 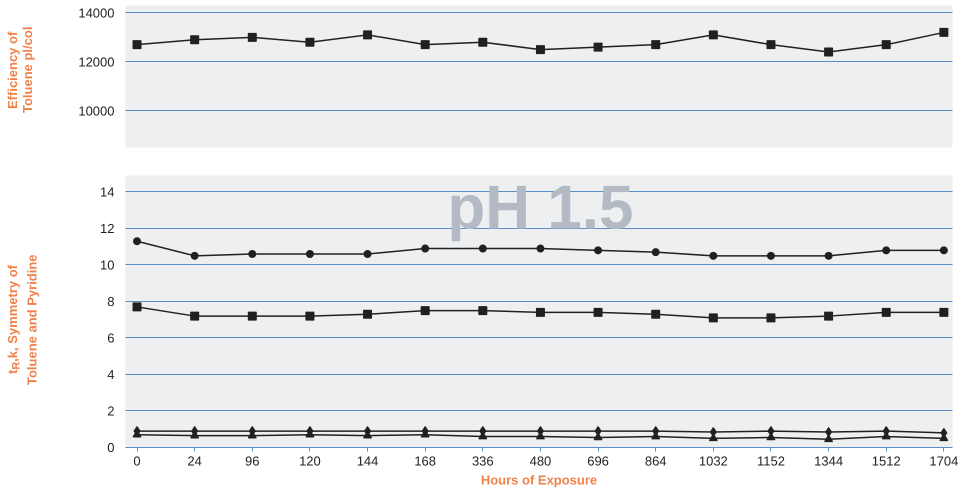 I want to click on x-tick-label: 120, so click(x=310, y=461).